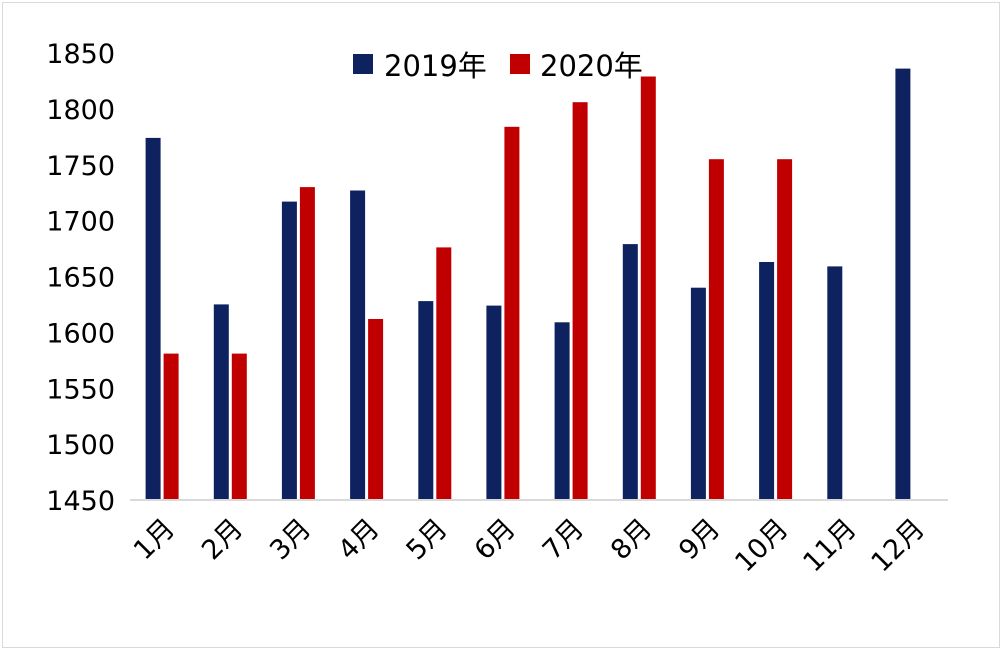 The width and height of the screenshot is (1004, 652). I want to click on y-tick-label: 1650, so click(80, 278).